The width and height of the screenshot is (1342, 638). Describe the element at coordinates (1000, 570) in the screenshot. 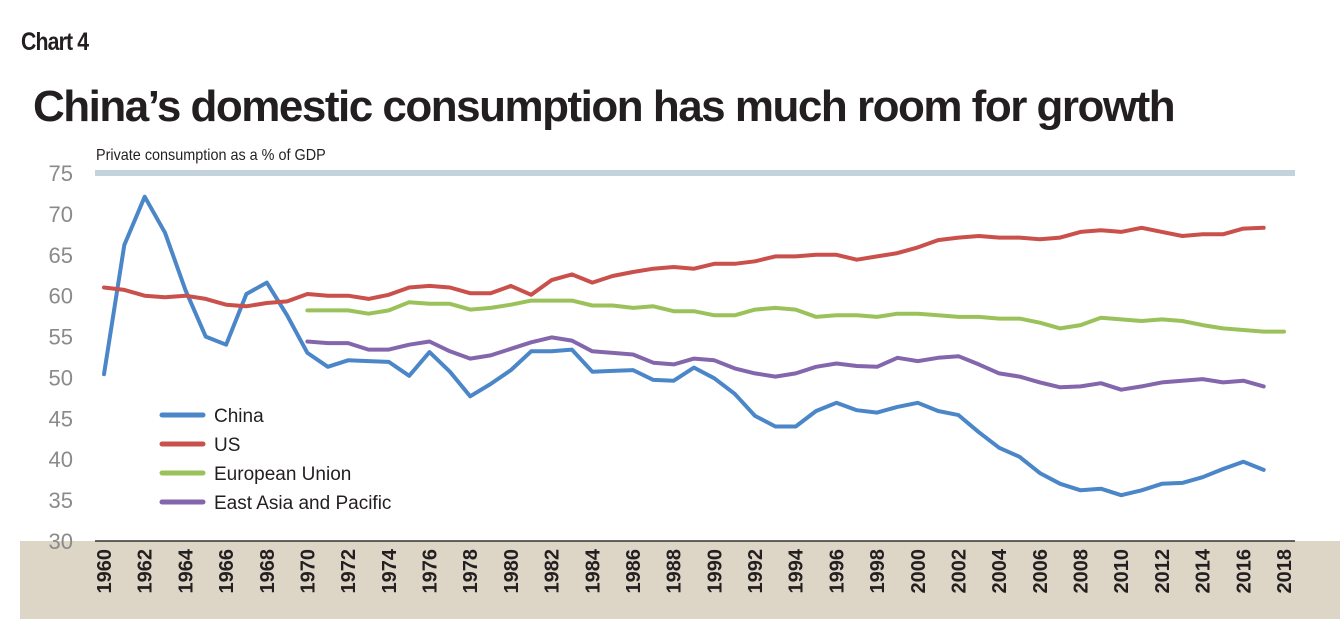

I see `x-tick-label: 2004` at that location.